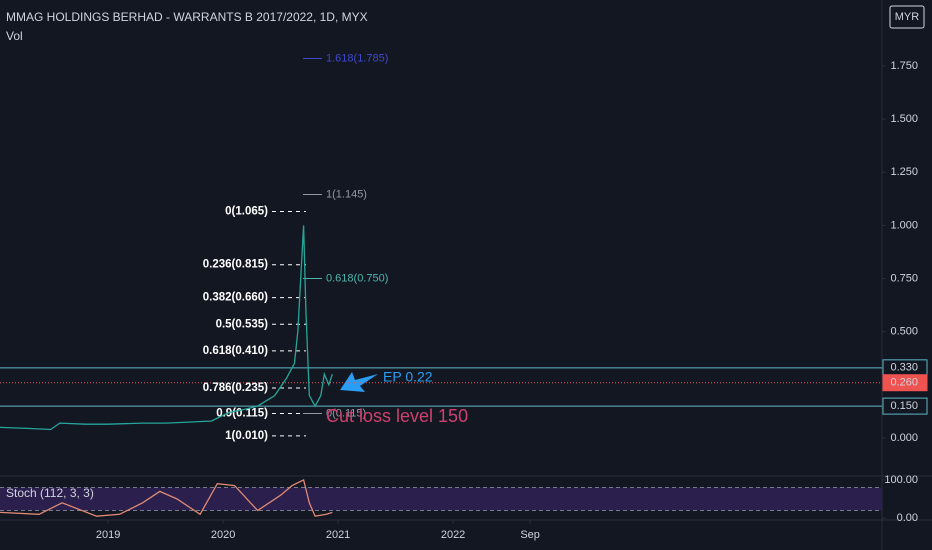 Image resolution: width=932 pixels, height=550 pixels. I want to click on x-tick-label: 2022, so click(453, 535).